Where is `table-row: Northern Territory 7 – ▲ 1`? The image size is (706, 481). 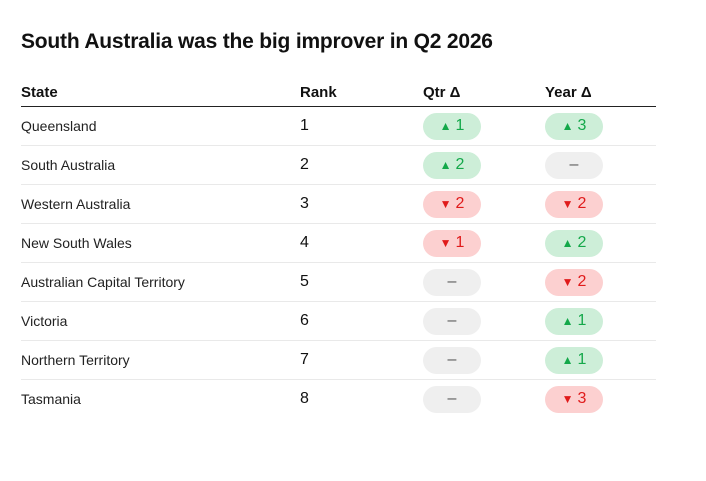
table-row: Northern Territory 7 – ▲ 1 is located at coordinates (338, 360).